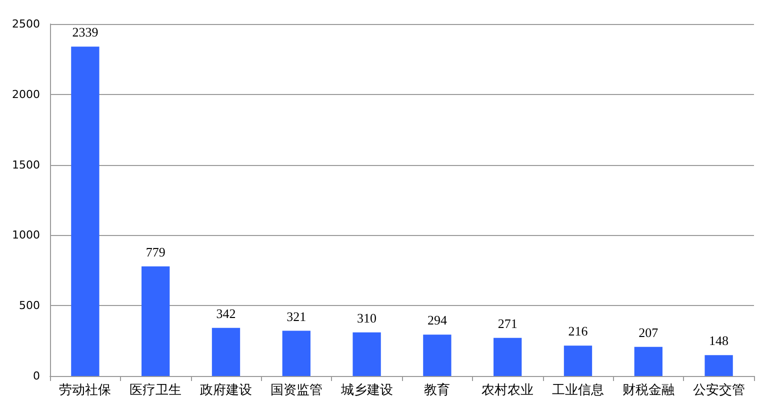 This screenshot has height=416, width=770. Describe the element at coordinates (437, 320) in the screenshot. I see `data-label: 294` at that location.